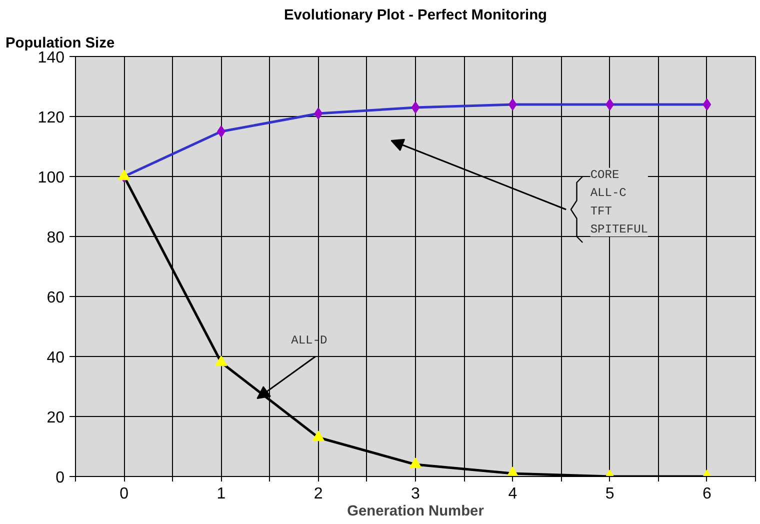 The width and height of the screenshot is (760, 524). What do you see at coordinates (318, 494) in the screenshot?
I see `x-tick-label: 2` at bounding box center [318, 494].